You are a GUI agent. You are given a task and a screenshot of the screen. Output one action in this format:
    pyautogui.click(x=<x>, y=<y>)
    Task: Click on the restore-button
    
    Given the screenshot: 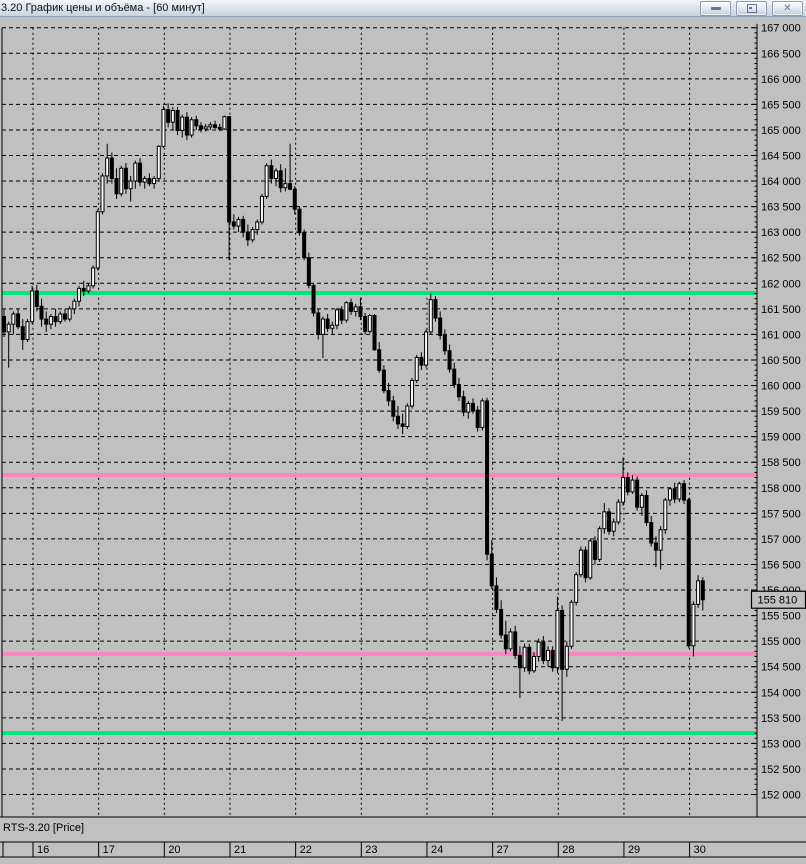 What is the action you would take?
    pyautogui.click(x=751, y=8)
    